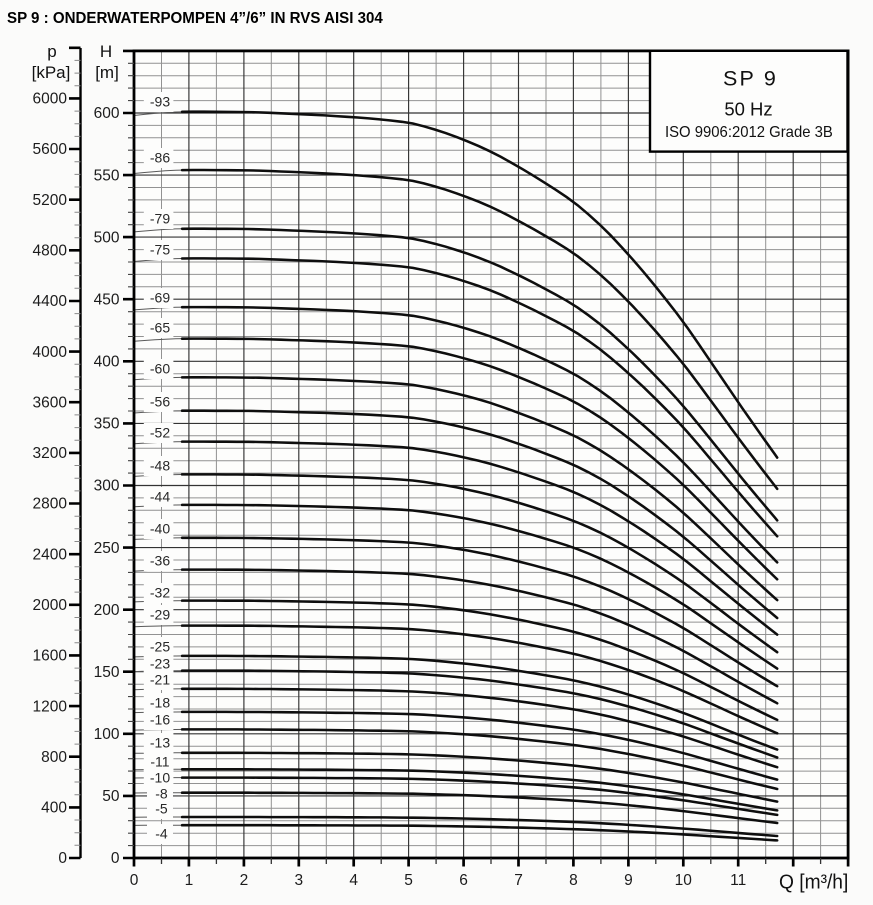 This screenshot has height=905, width=873. I want to click on svg-text: -36, so click(160, 561).